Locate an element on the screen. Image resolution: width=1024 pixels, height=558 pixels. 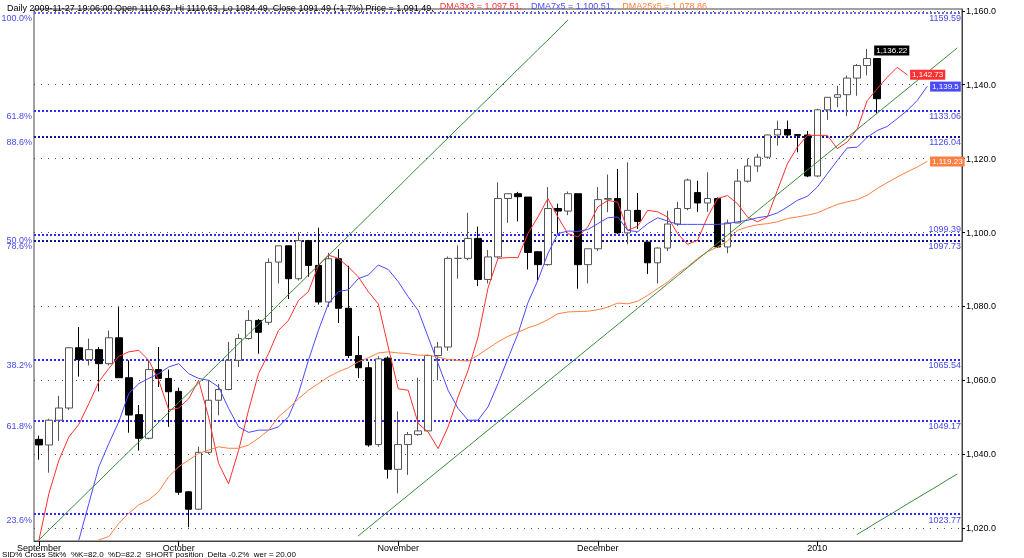
y-tick-label: 1,060.0 is located at coordinates (981, 380).